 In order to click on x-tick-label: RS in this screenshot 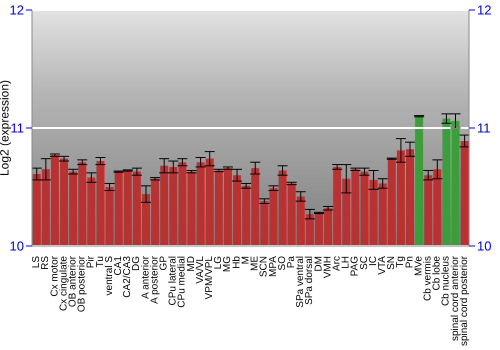, I will do `click(46, 263)`.